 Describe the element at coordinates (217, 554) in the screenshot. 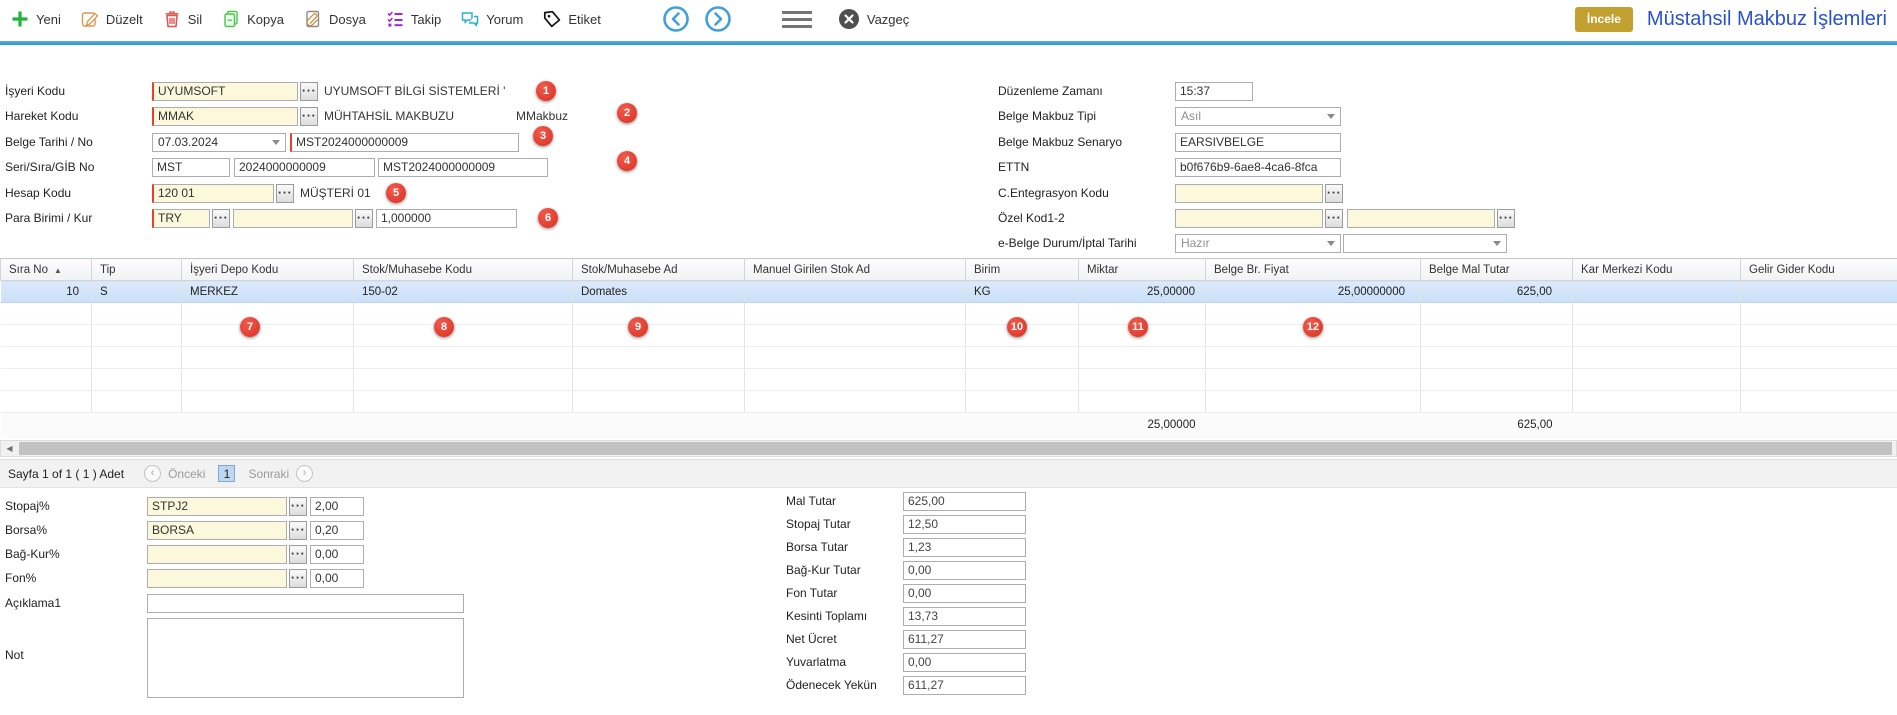

I see `bagkur-kodu-input` at that location.